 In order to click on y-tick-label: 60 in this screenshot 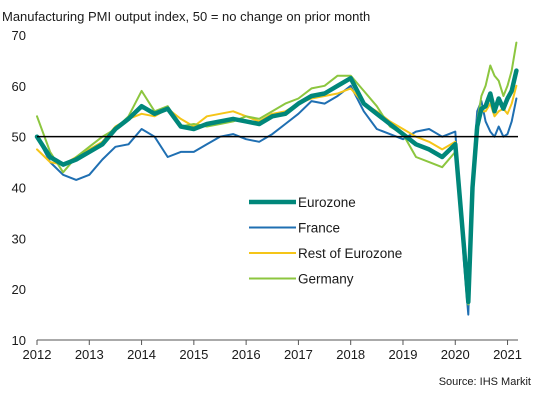, I will do `click(19, 86)`.